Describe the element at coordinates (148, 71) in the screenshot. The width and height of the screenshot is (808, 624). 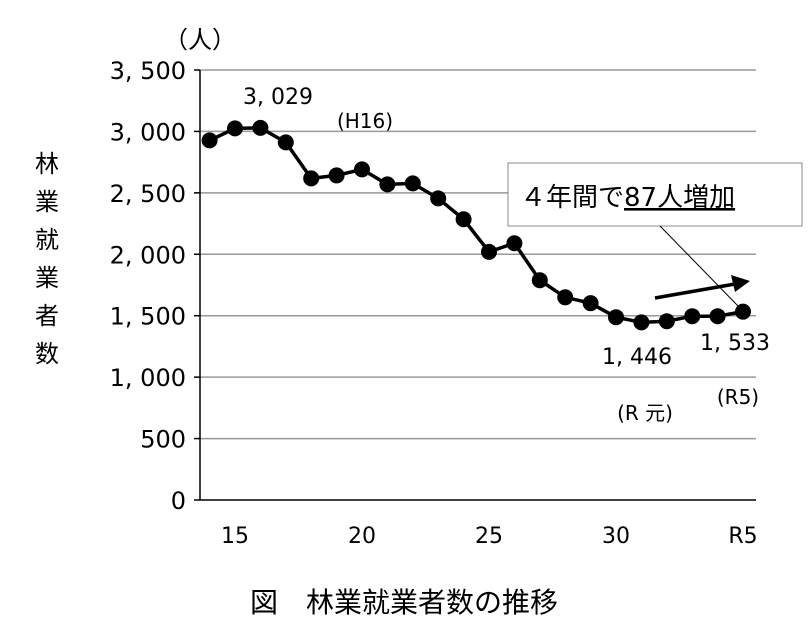
I see `y-tick-label: 3, 500` at that location.